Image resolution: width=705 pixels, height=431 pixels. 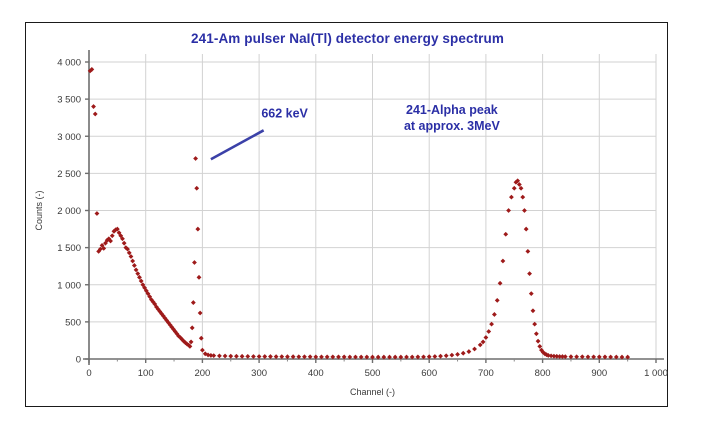 What do you see at coordinates (543, 373) in the screenshot?
I see `x-tick-label: 800` at bounding box center [543, 373].